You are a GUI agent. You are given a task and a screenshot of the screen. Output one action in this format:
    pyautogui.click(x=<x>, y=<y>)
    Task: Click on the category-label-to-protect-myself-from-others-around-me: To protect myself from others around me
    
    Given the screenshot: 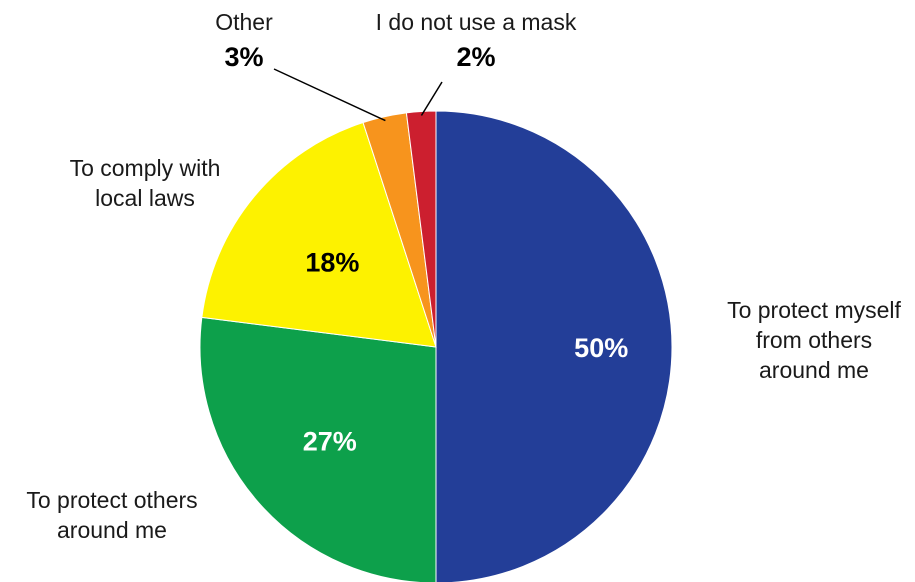 What is the action you would take?
    pyautogui.click(x=814, y=340)
    